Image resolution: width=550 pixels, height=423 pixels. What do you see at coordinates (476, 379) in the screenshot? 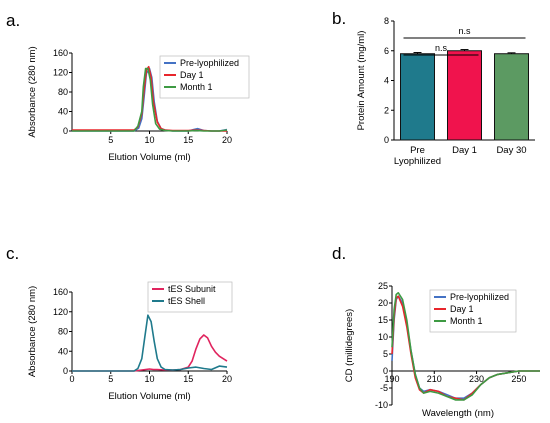
I see `x-tick-label: 230` at bounding box center [476, 379].